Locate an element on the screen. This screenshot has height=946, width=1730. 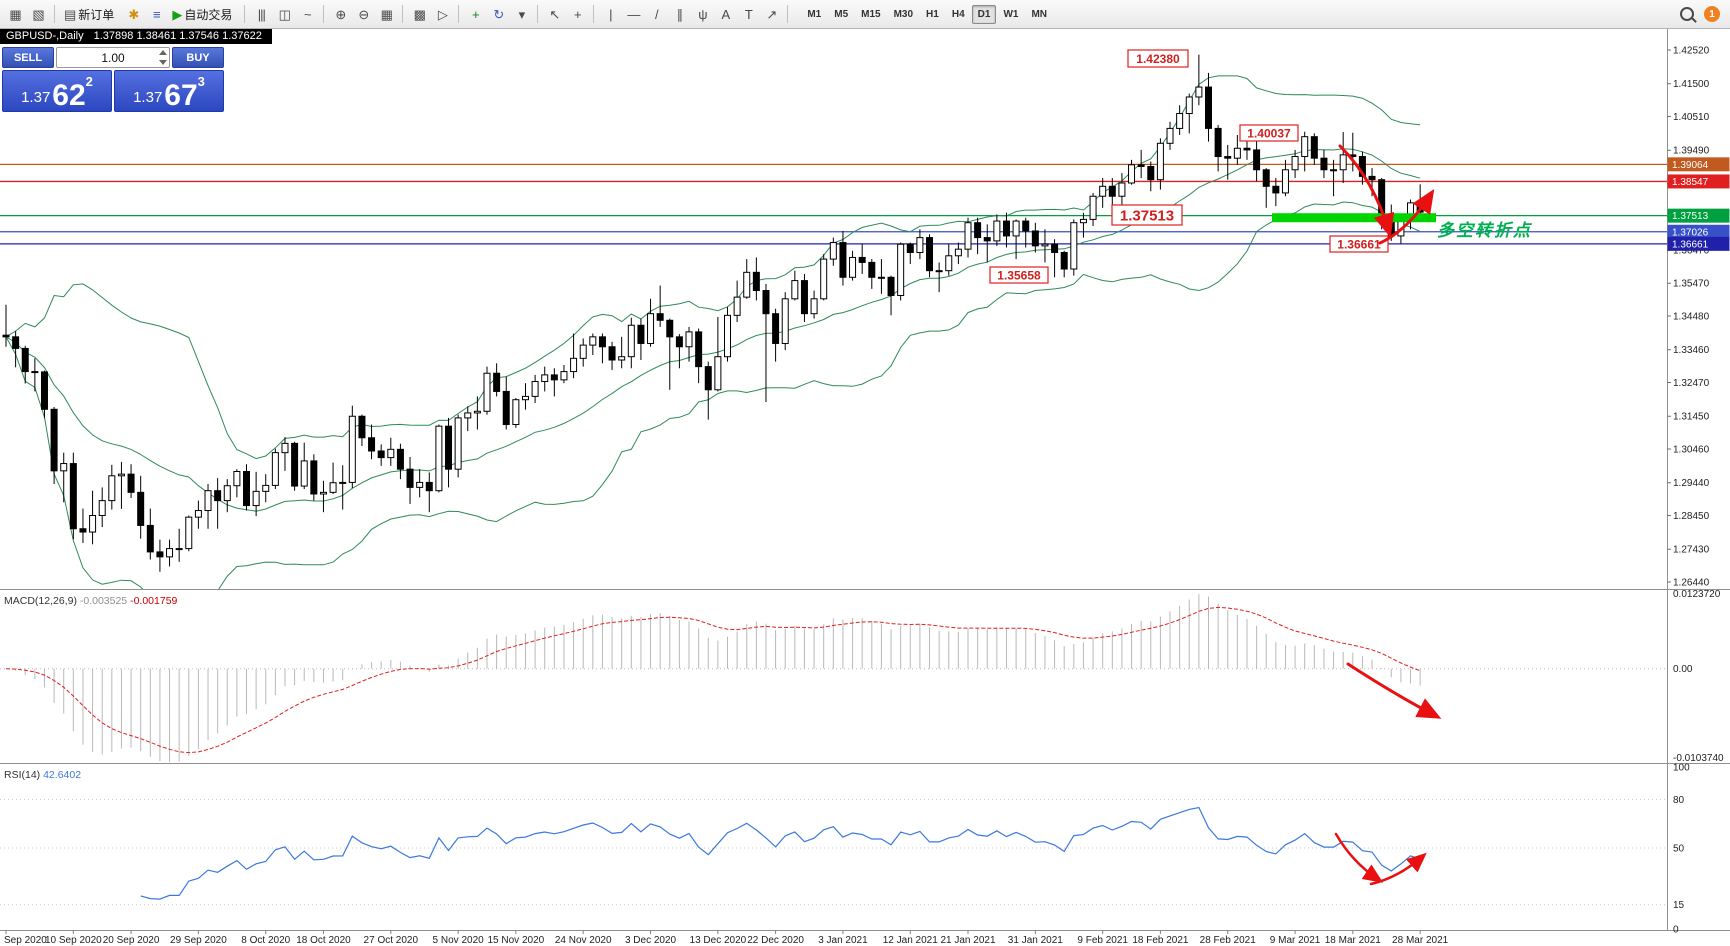
profiles-icon: ▧ is located at coordinates (38, 14).